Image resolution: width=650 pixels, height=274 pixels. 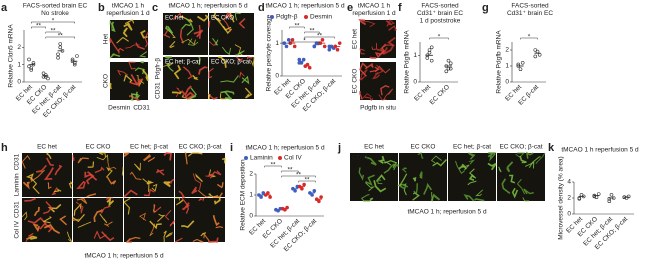 I want to click on tile-label: EC CKO, so click(x=222, y=19).